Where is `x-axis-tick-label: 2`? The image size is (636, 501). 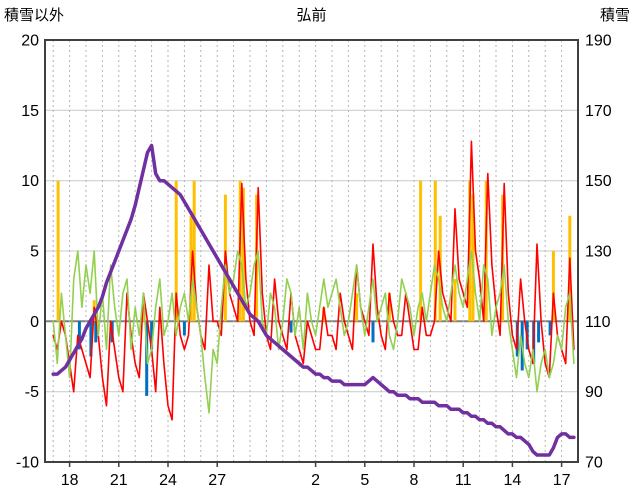
x-axis-tick-label: 2 is located at coordinates (315, 480).